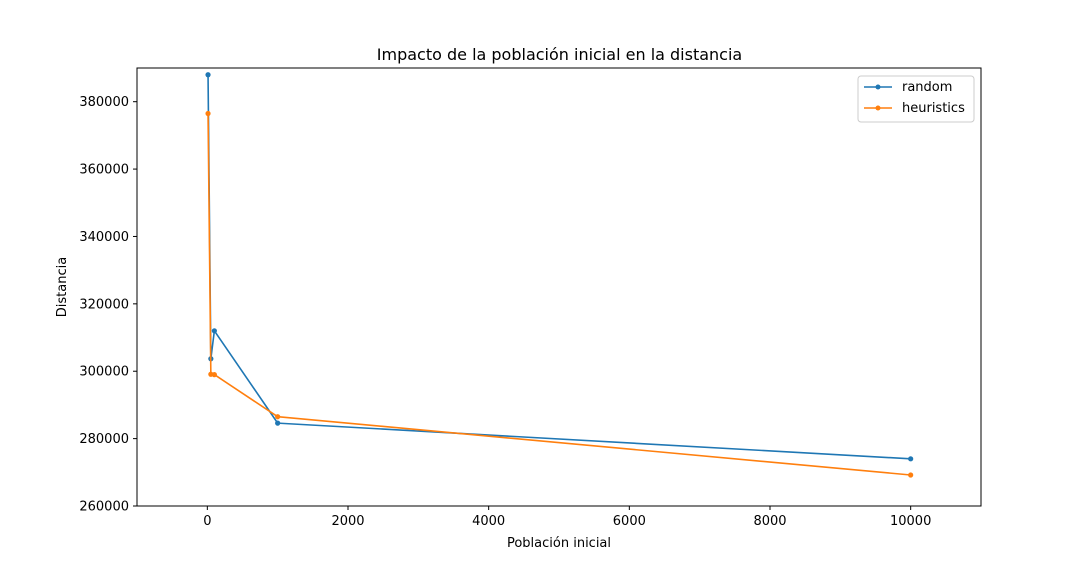  Describe the element at coordinates (104, 372) in the screenshot. I see `y-tick-label: 300000` at that location.